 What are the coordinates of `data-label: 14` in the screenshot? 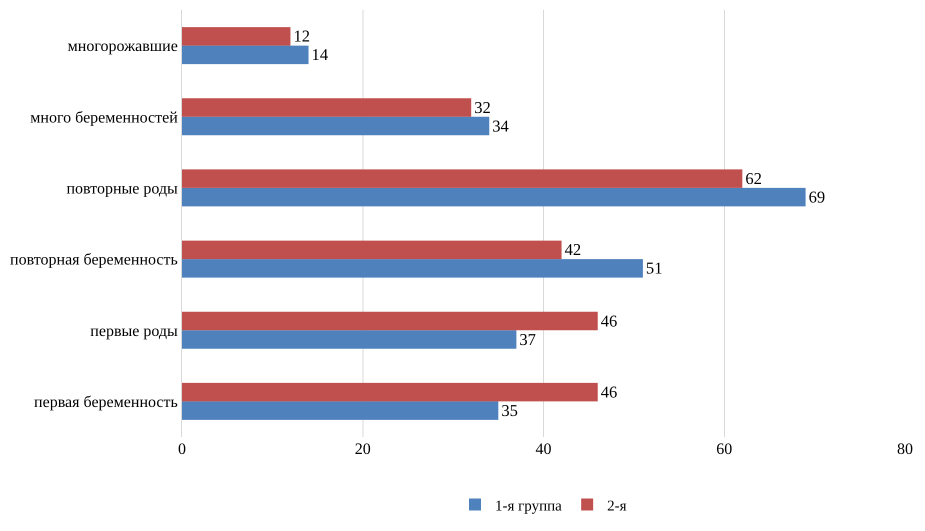 It's located at (320, 54).